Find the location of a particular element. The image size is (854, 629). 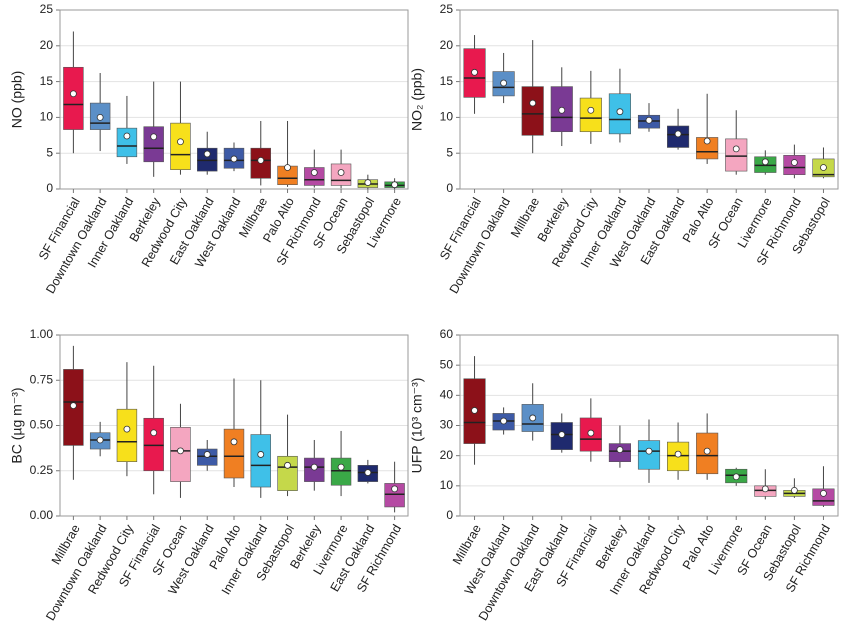

y-tick-label: 50 is located at coordinates (447, 364).